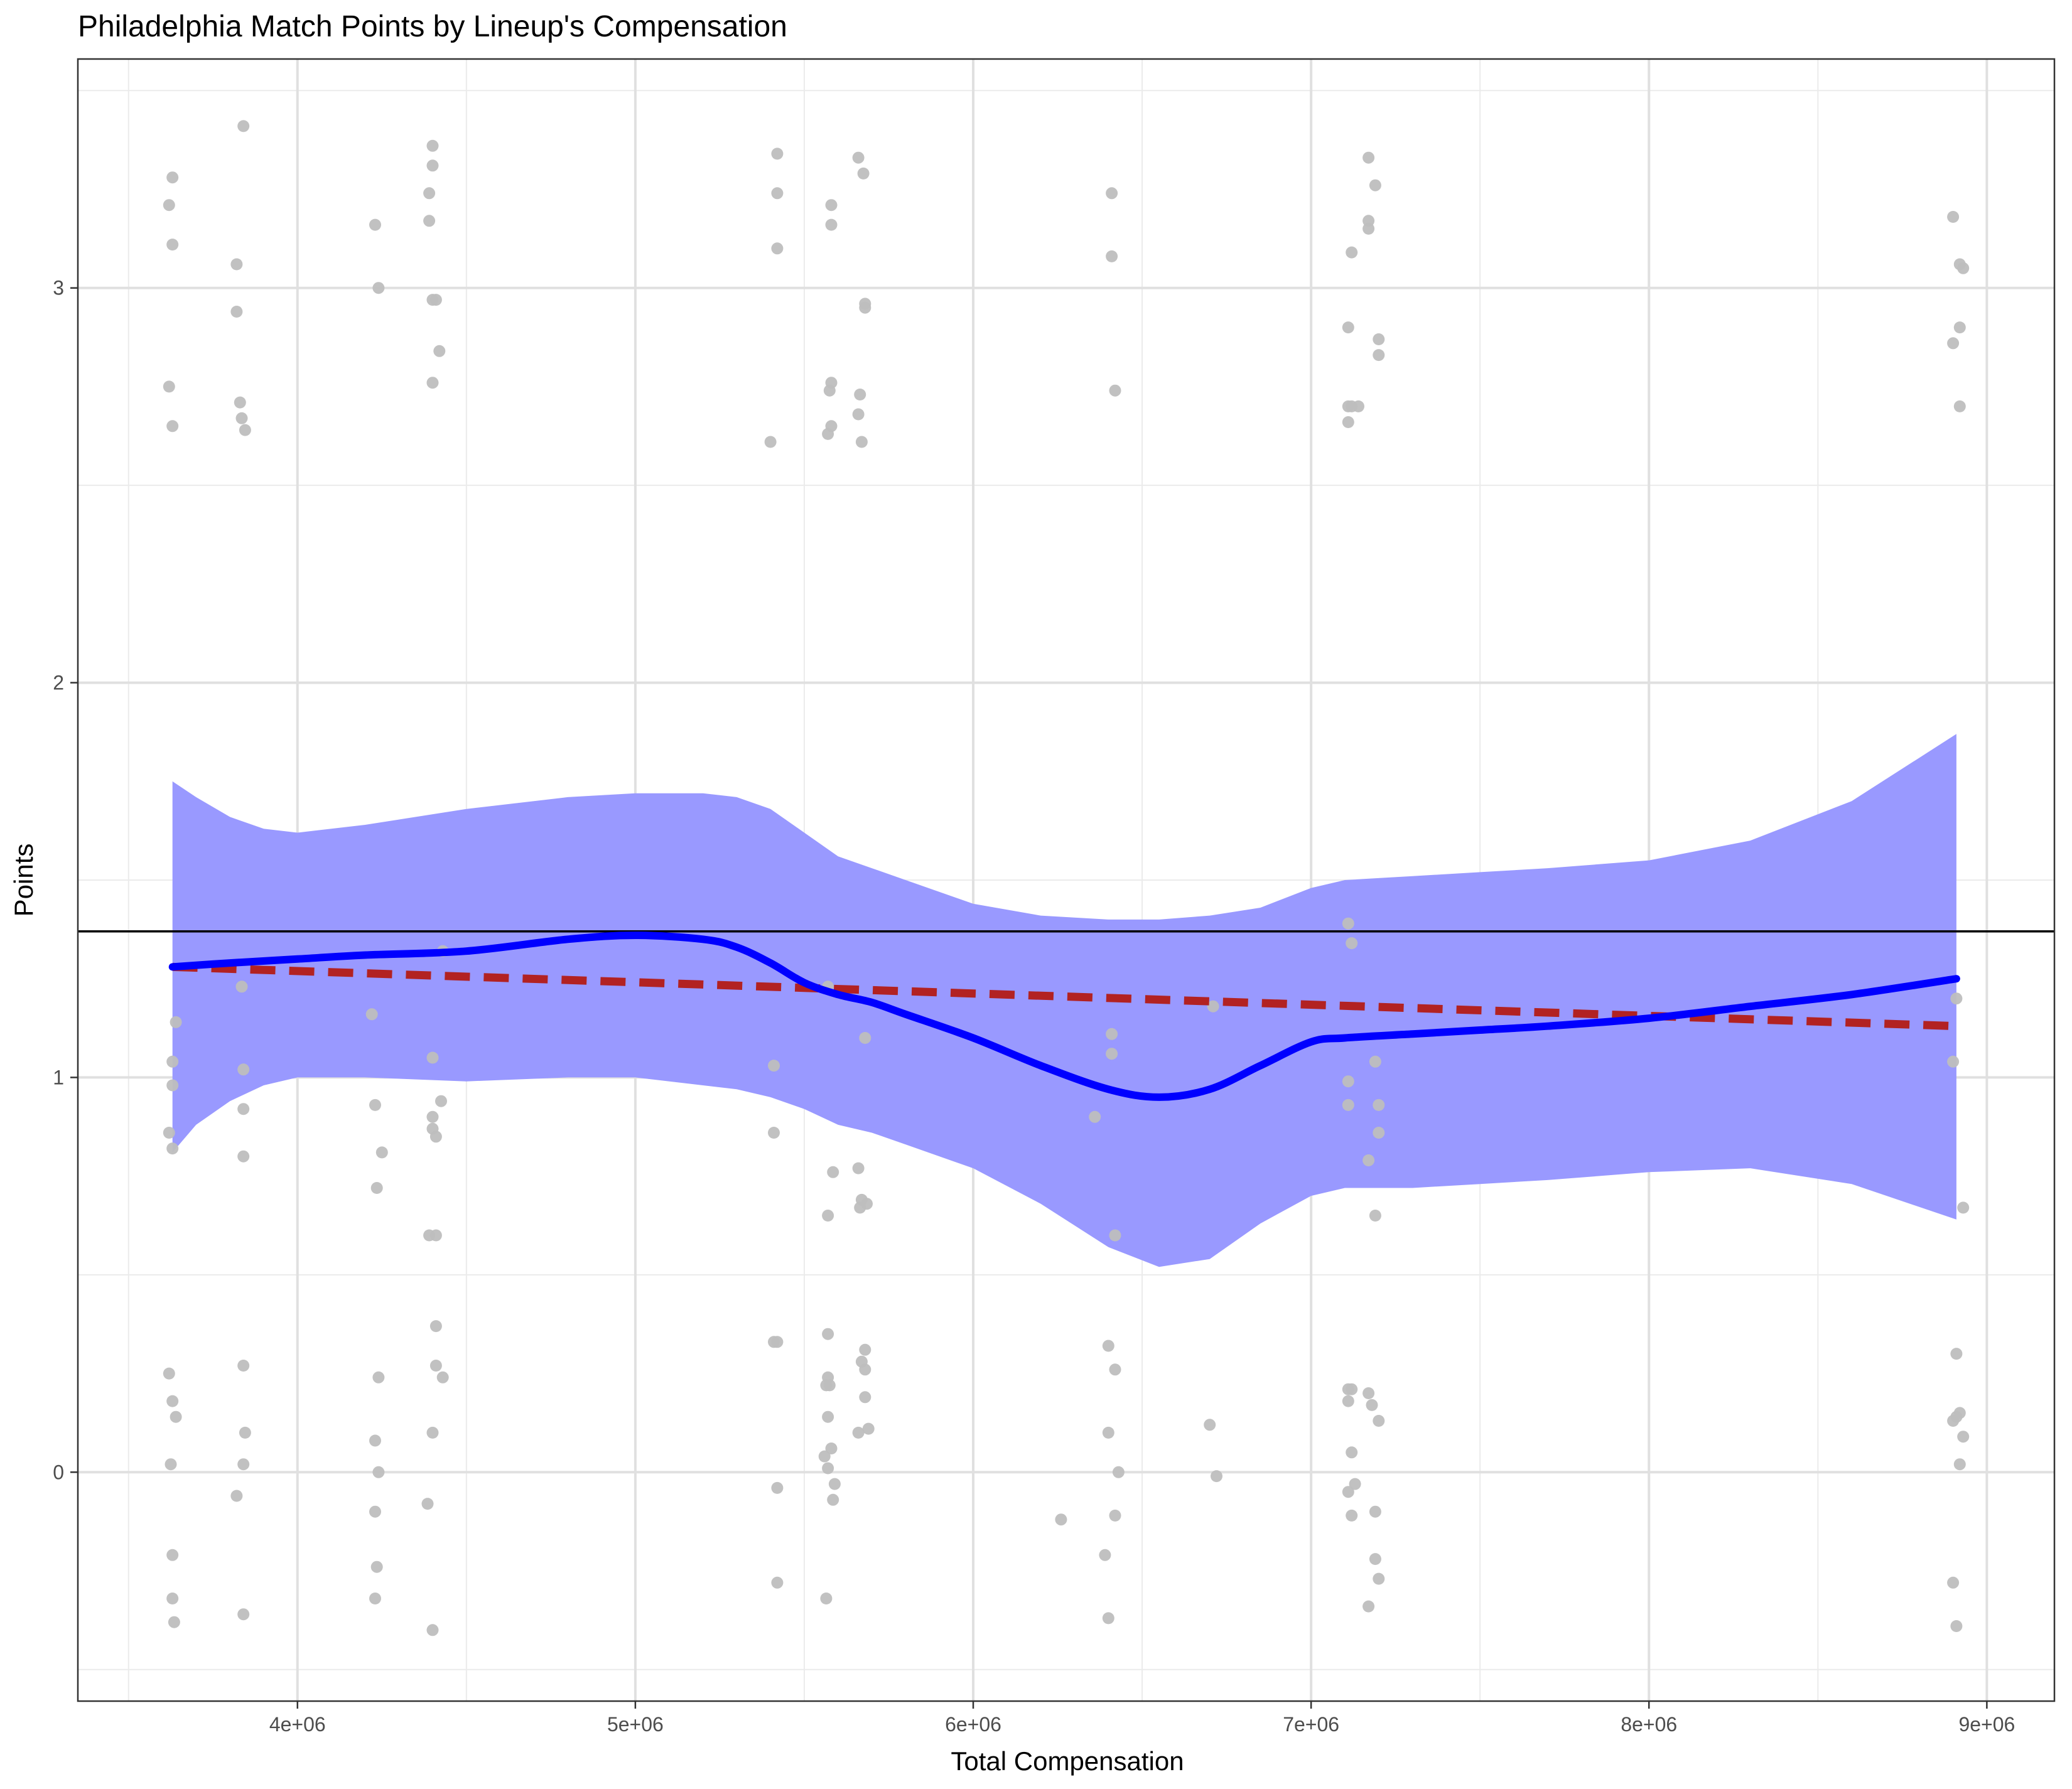 The width and height of the screenshot is (2072, 1789). Describe the element at coordinates (59, 288) in the screenshot. I see `y-tick-label: 3` at that location.